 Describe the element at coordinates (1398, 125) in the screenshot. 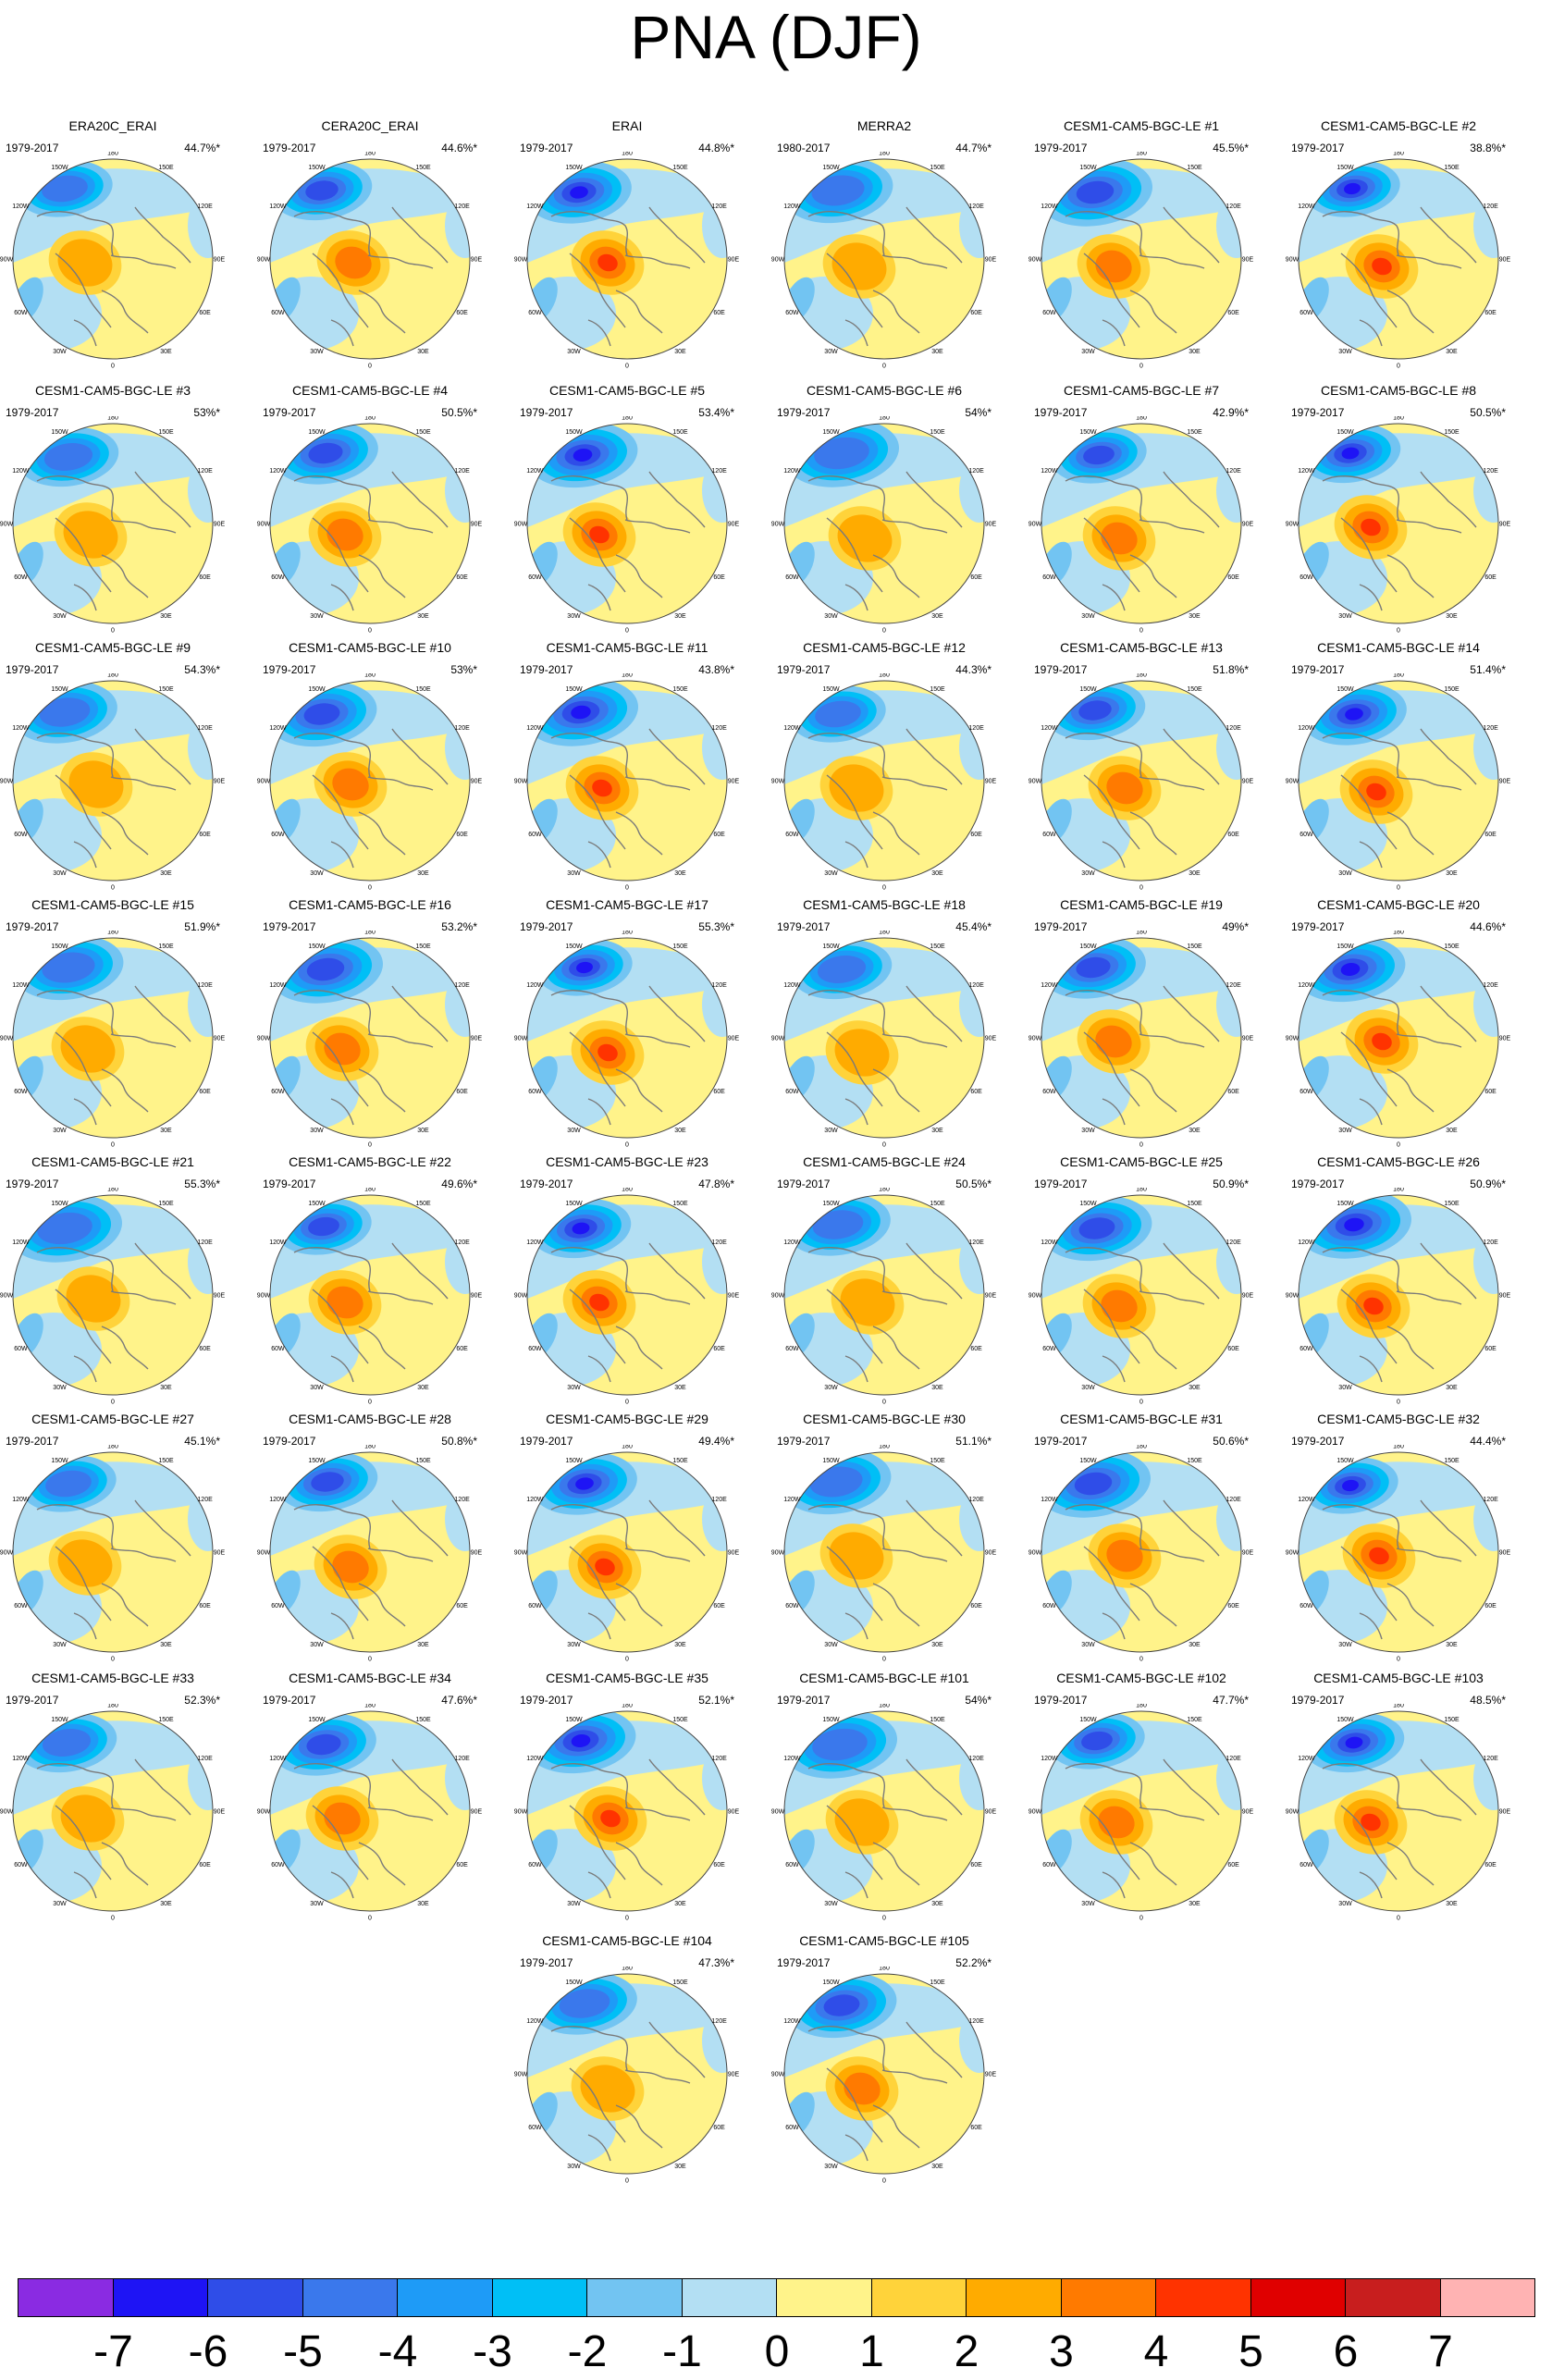

I see `panel-title: CESM1-CAM5-BGC-LE #2` at that location.